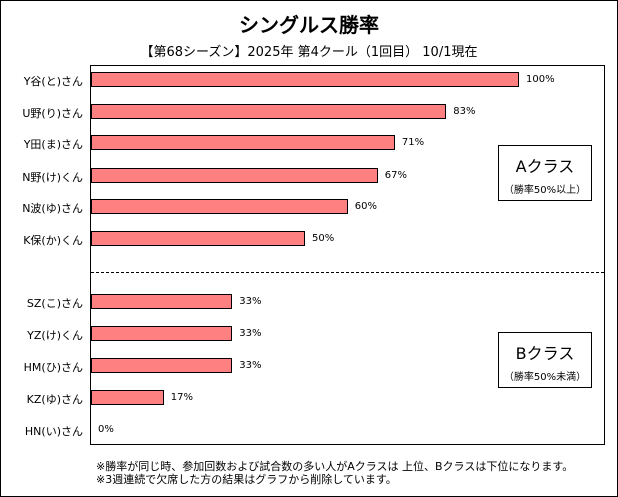  Describe the element at coordinates (413, 142) in the screenshot. I see `value-label: 71%` at that location.